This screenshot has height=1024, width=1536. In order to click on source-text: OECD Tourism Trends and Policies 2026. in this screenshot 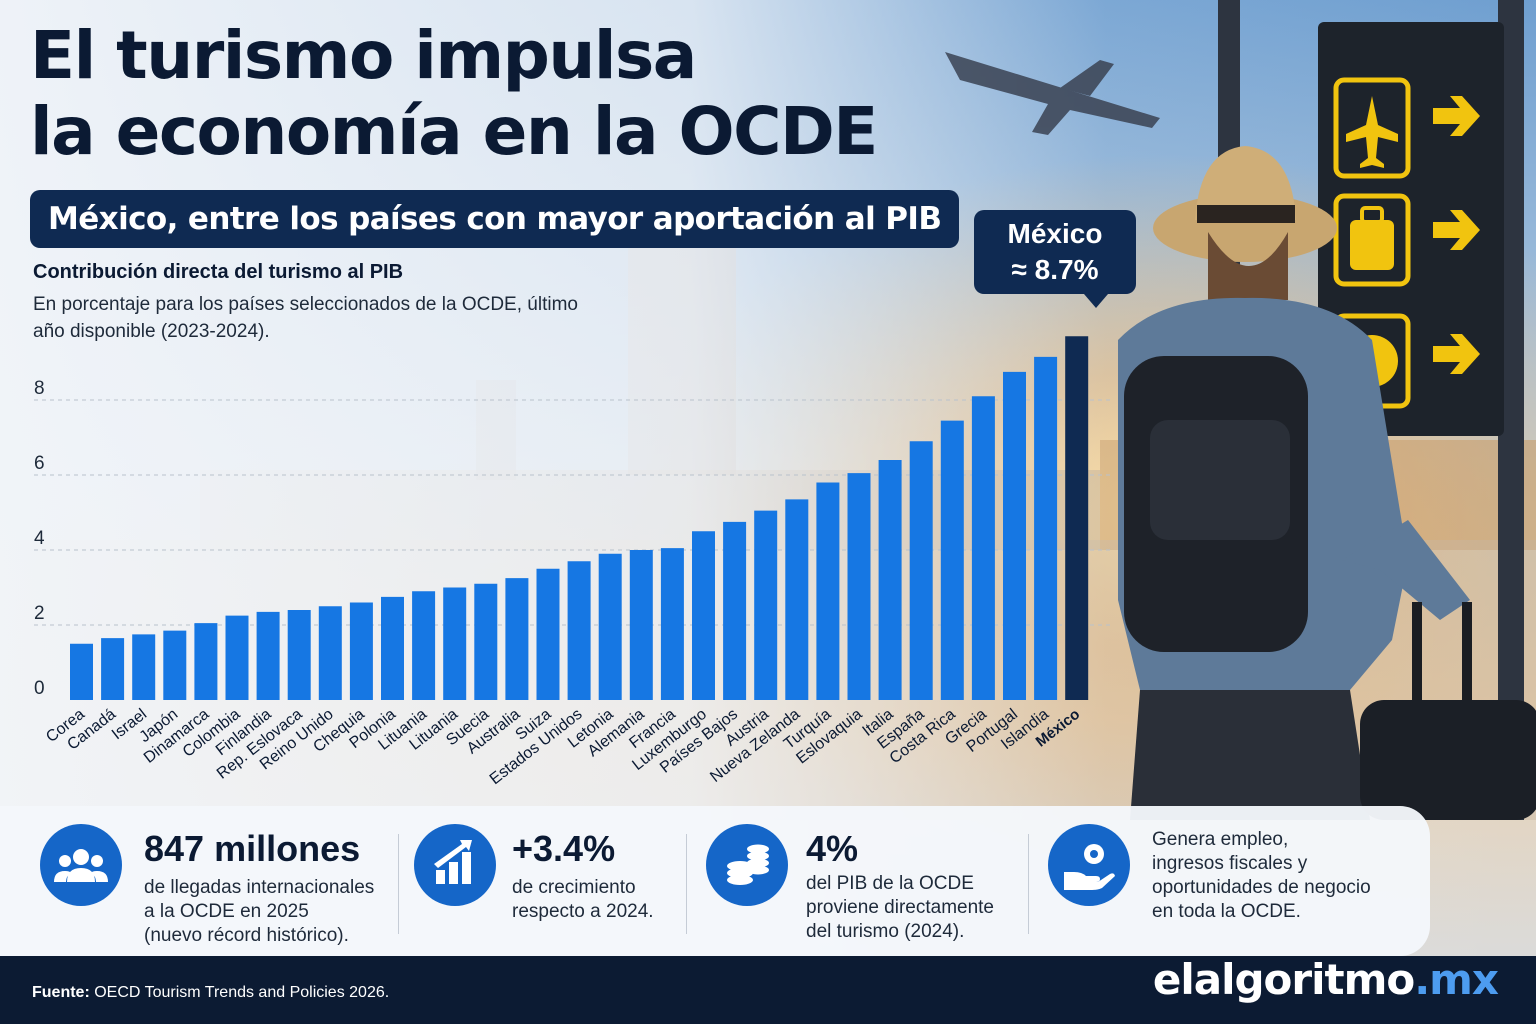, I will do `click(242, 992)`.